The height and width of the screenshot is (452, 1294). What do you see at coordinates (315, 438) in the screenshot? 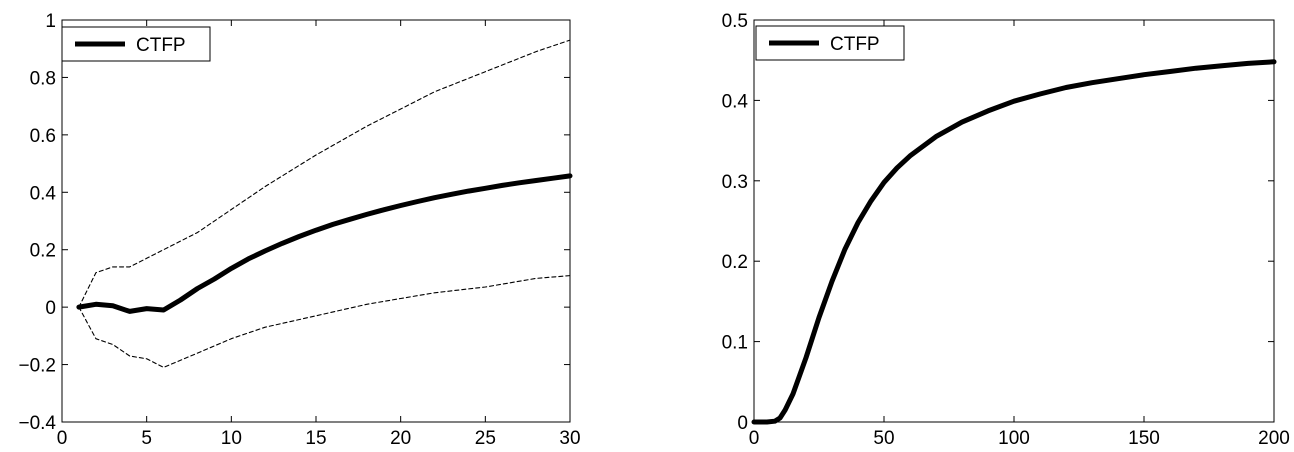
I see `x-tick-label: 15` at bounding box center [315, 438].